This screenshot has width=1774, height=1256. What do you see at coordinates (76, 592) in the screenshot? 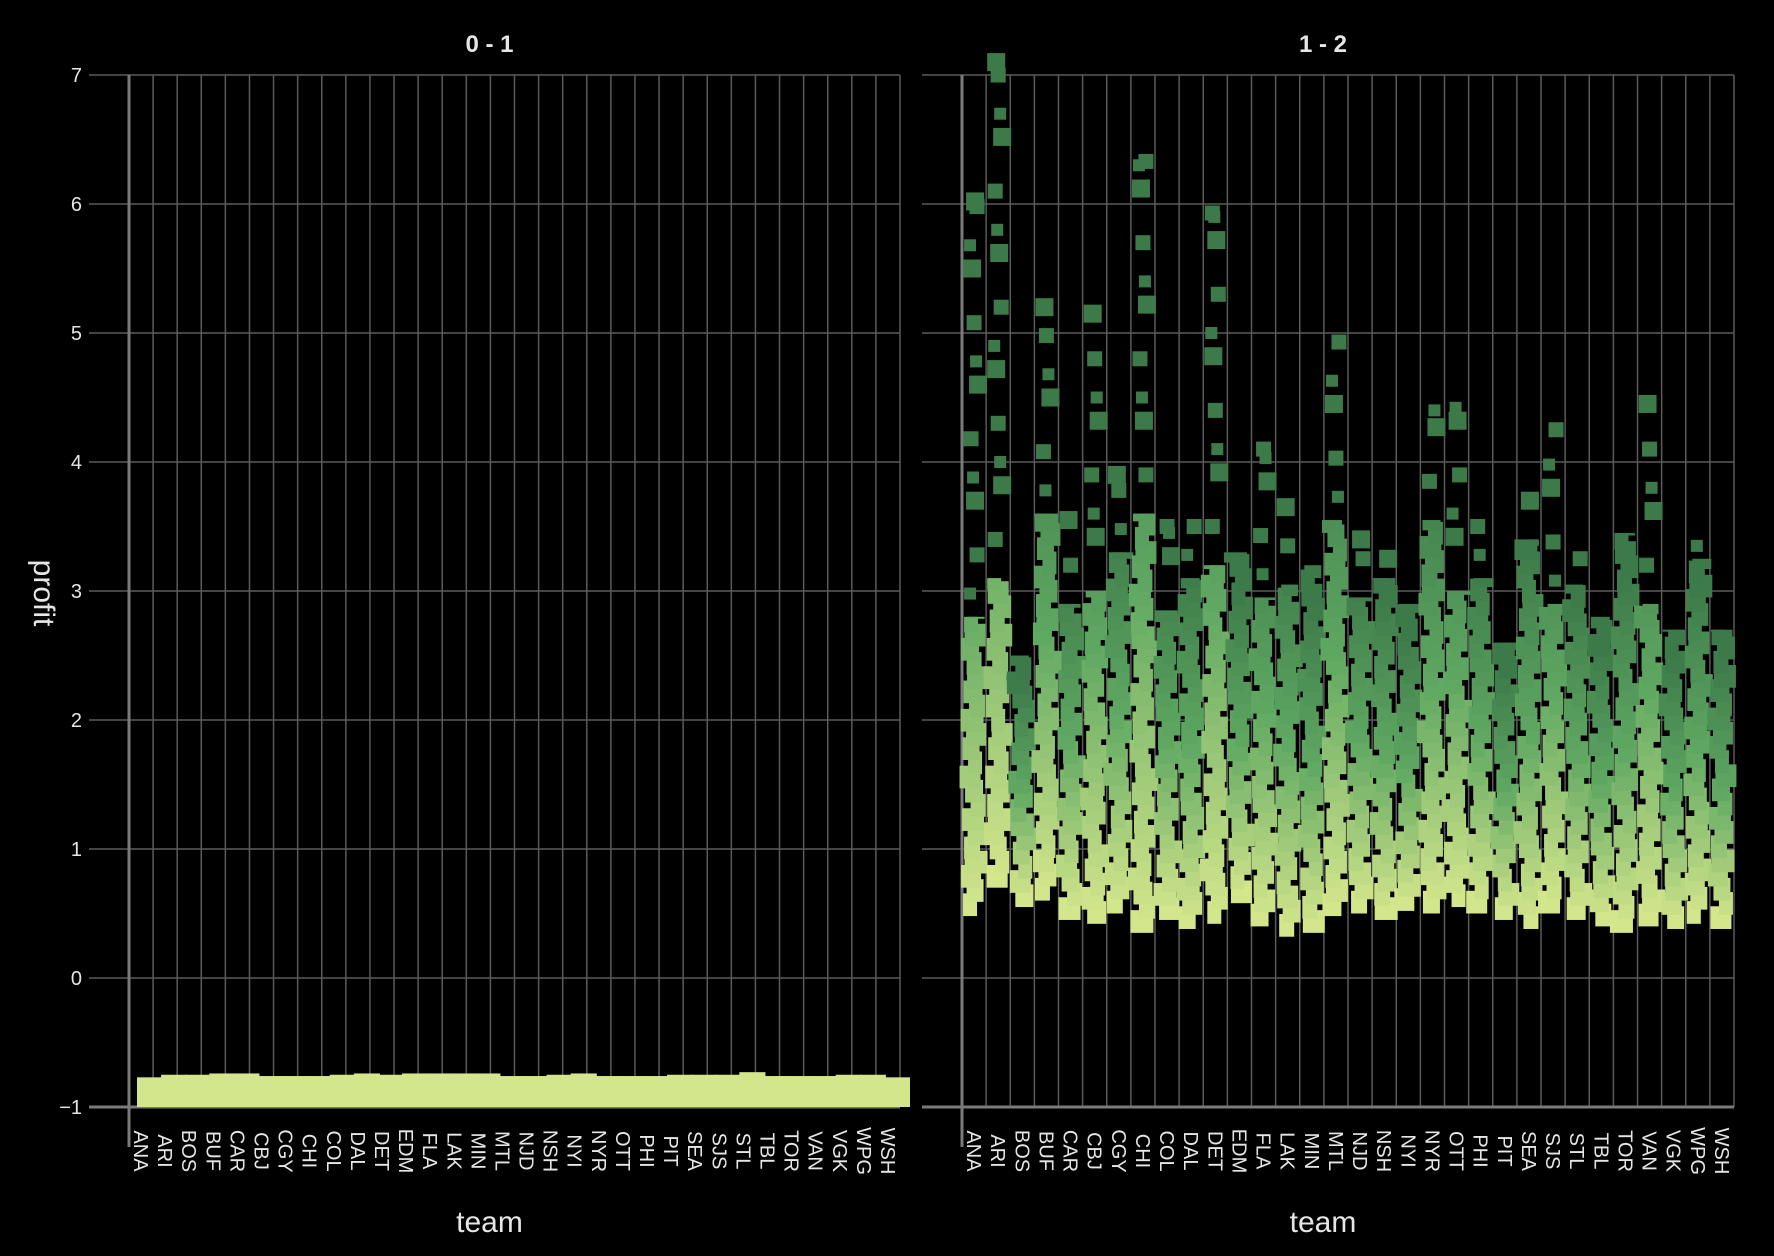
I see `y-tick-label: 3` at bounding box center [76, 592].